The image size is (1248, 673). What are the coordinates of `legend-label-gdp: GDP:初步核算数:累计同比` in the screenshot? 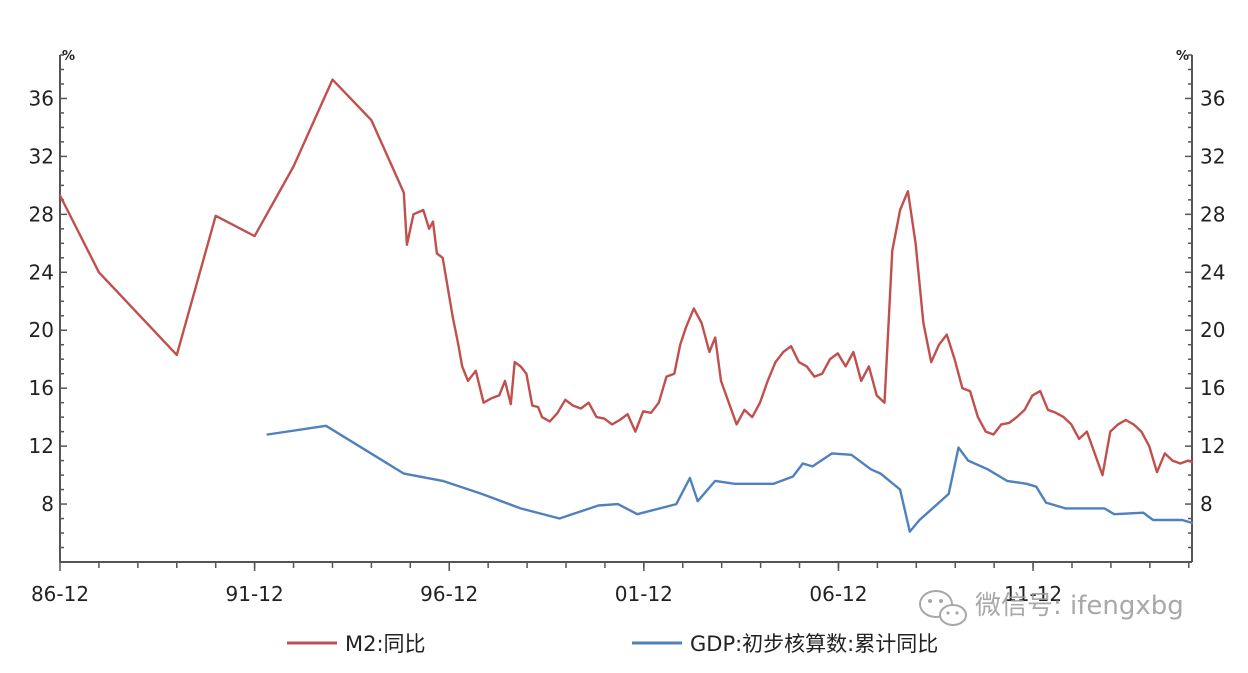 It's located at (814, 644).